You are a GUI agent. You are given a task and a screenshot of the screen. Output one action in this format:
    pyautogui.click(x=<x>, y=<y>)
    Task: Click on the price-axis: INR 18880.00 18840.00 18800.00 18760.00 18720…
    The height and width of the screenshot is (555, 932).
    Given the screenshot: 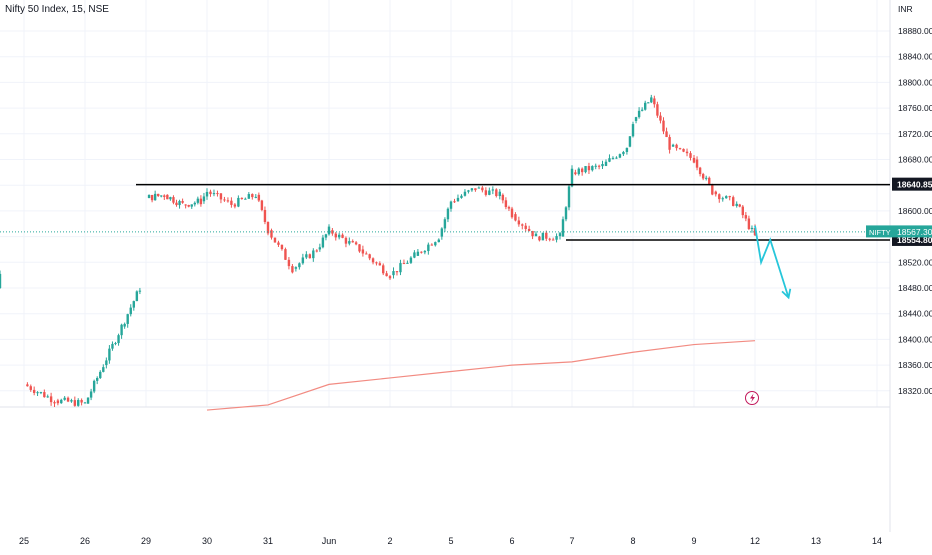 What is the action you would take?
    pyautogui.click(x=899, y=200)
    